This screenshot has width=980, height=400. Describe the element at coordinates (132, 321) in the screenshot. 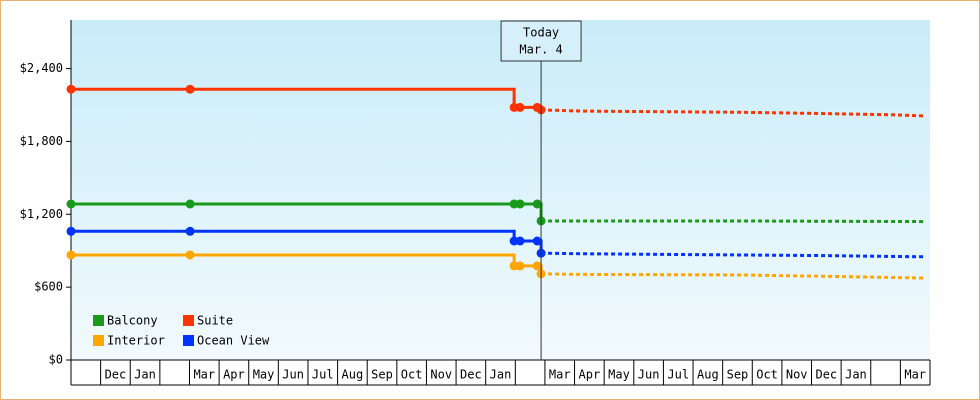

I see `legend-label: Balcony` at that location.